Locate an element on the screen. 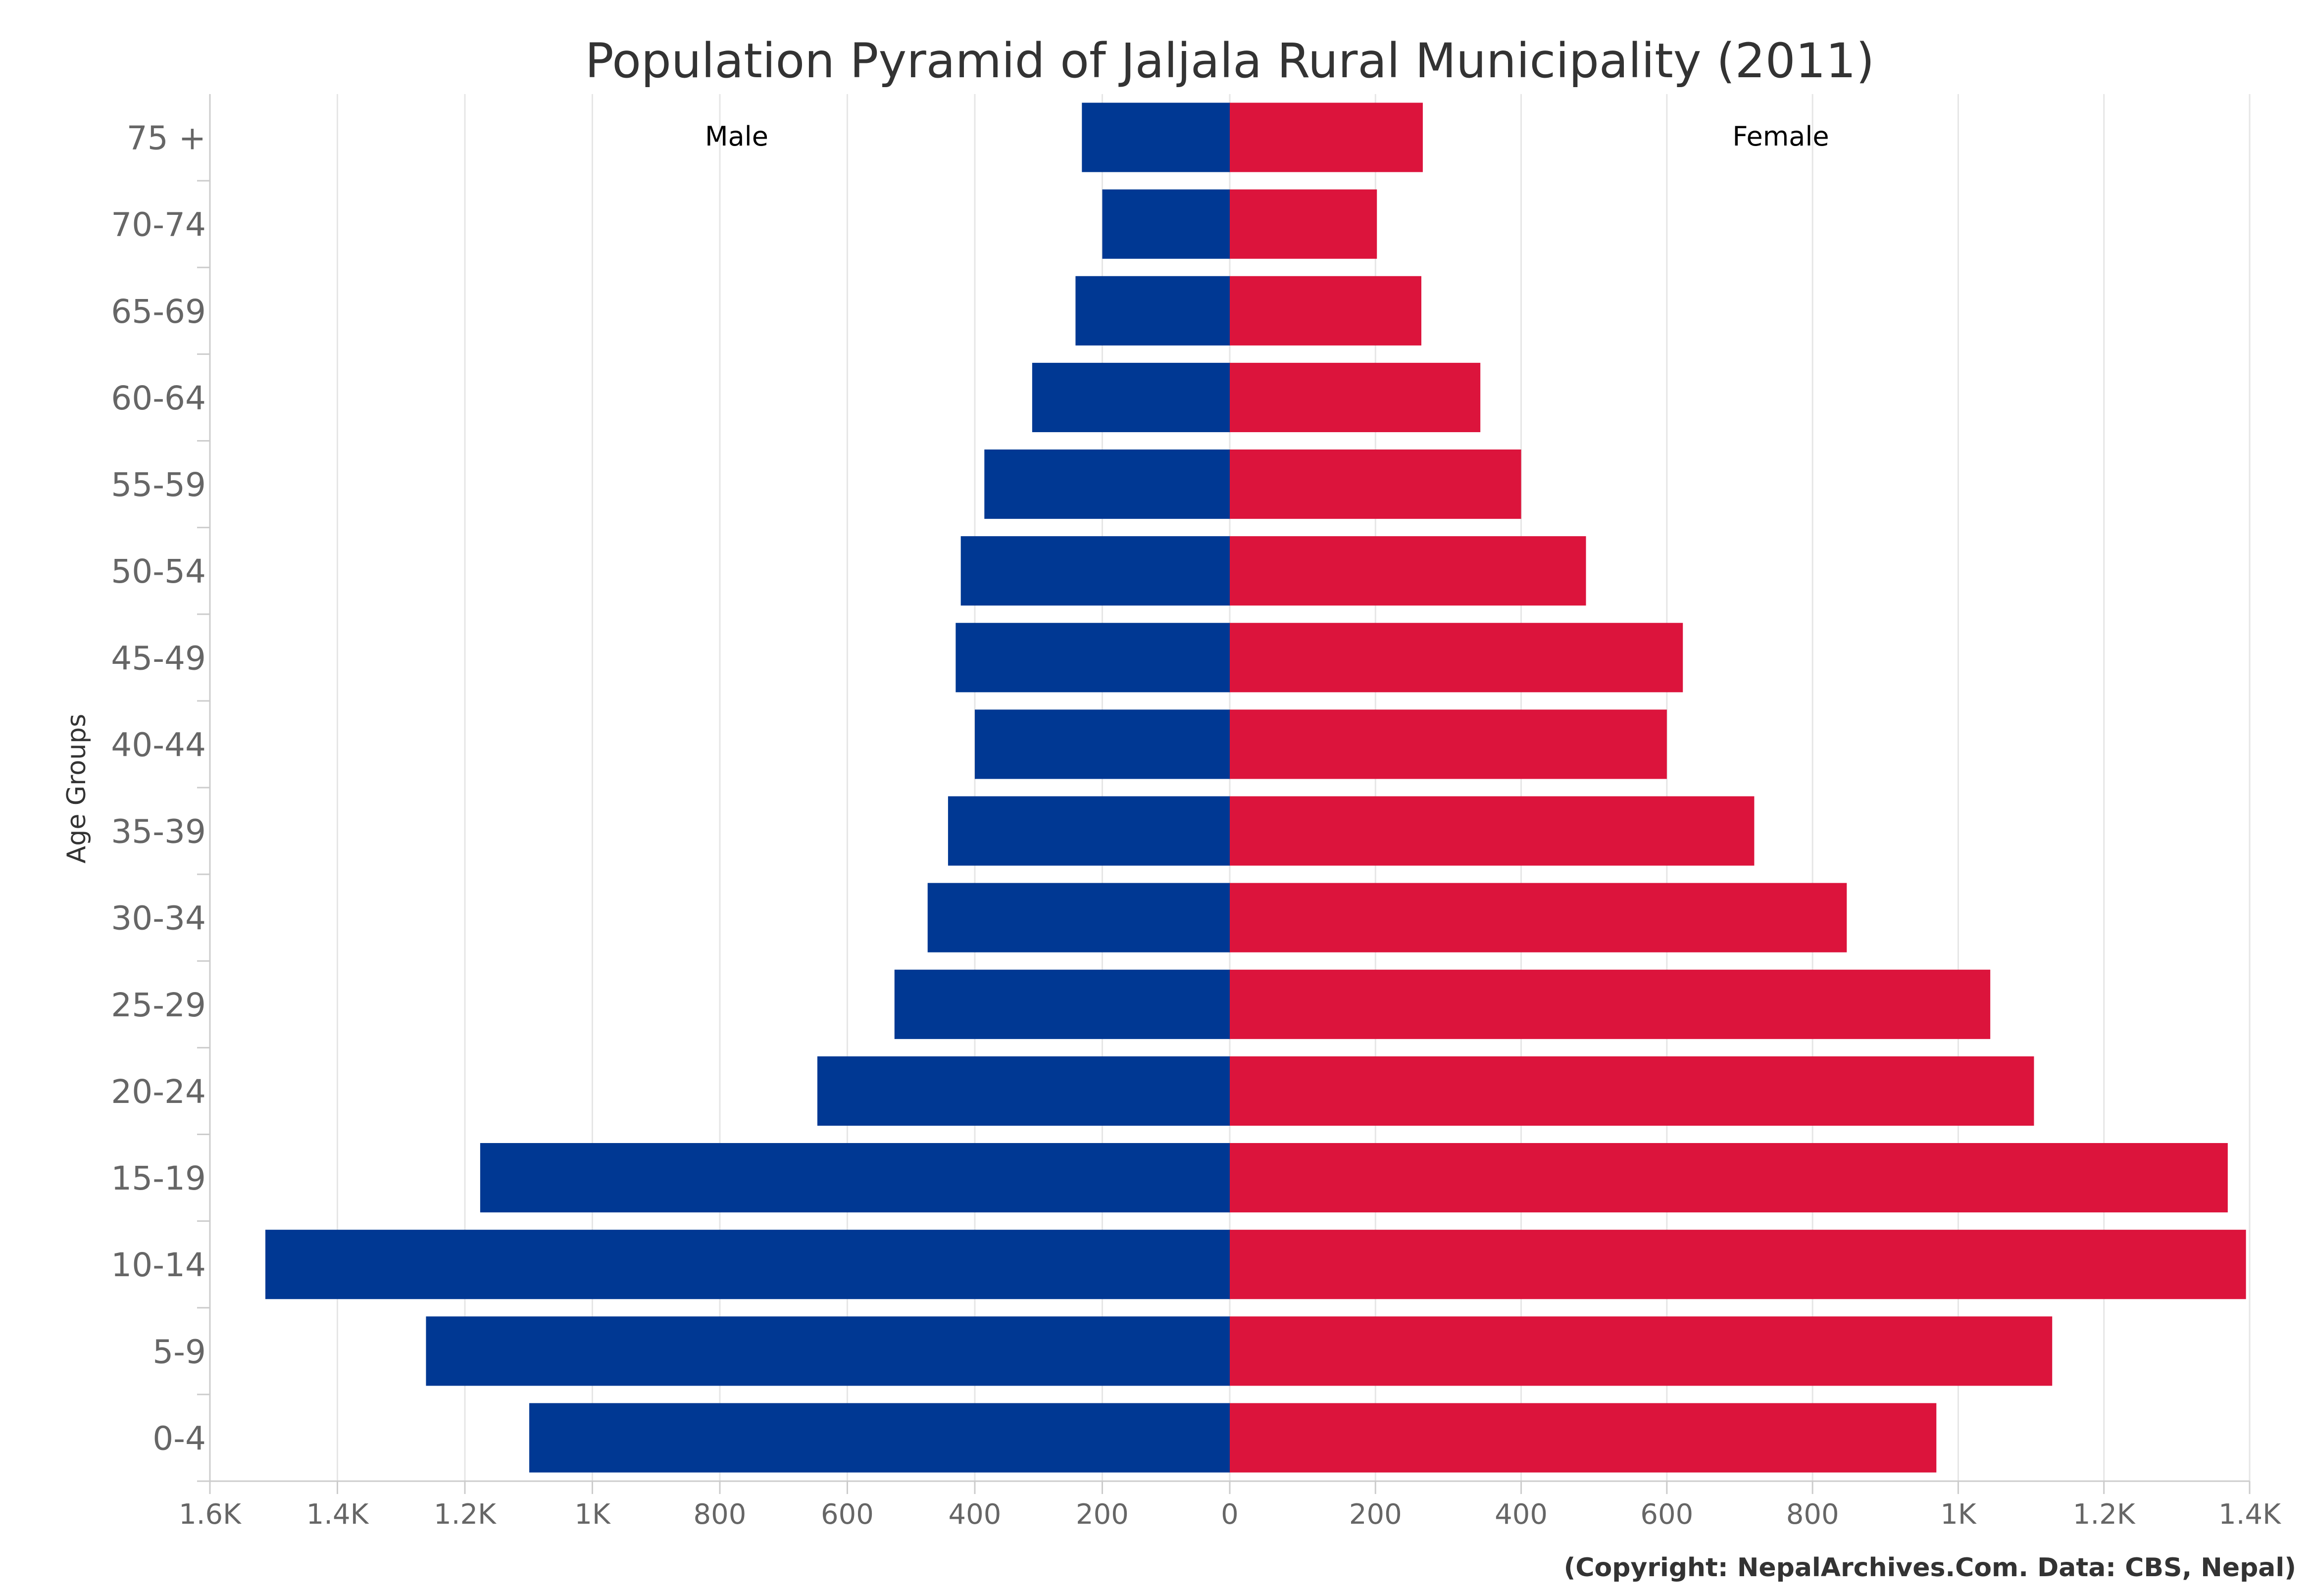  x-tick-label: 1.6K is located at coordinates (210, 1514).